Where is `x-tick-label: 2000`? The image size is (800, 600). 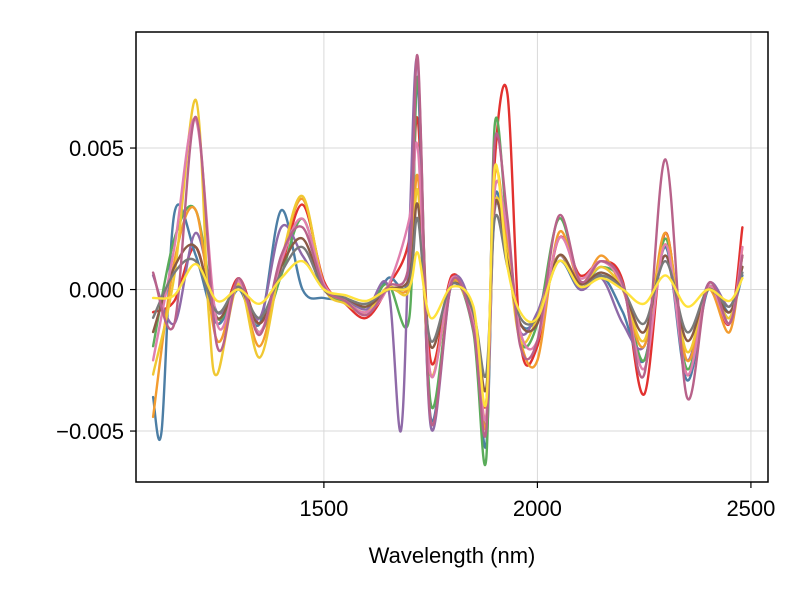
x-tick-label: 2000 is located at coordinates (537, 508).